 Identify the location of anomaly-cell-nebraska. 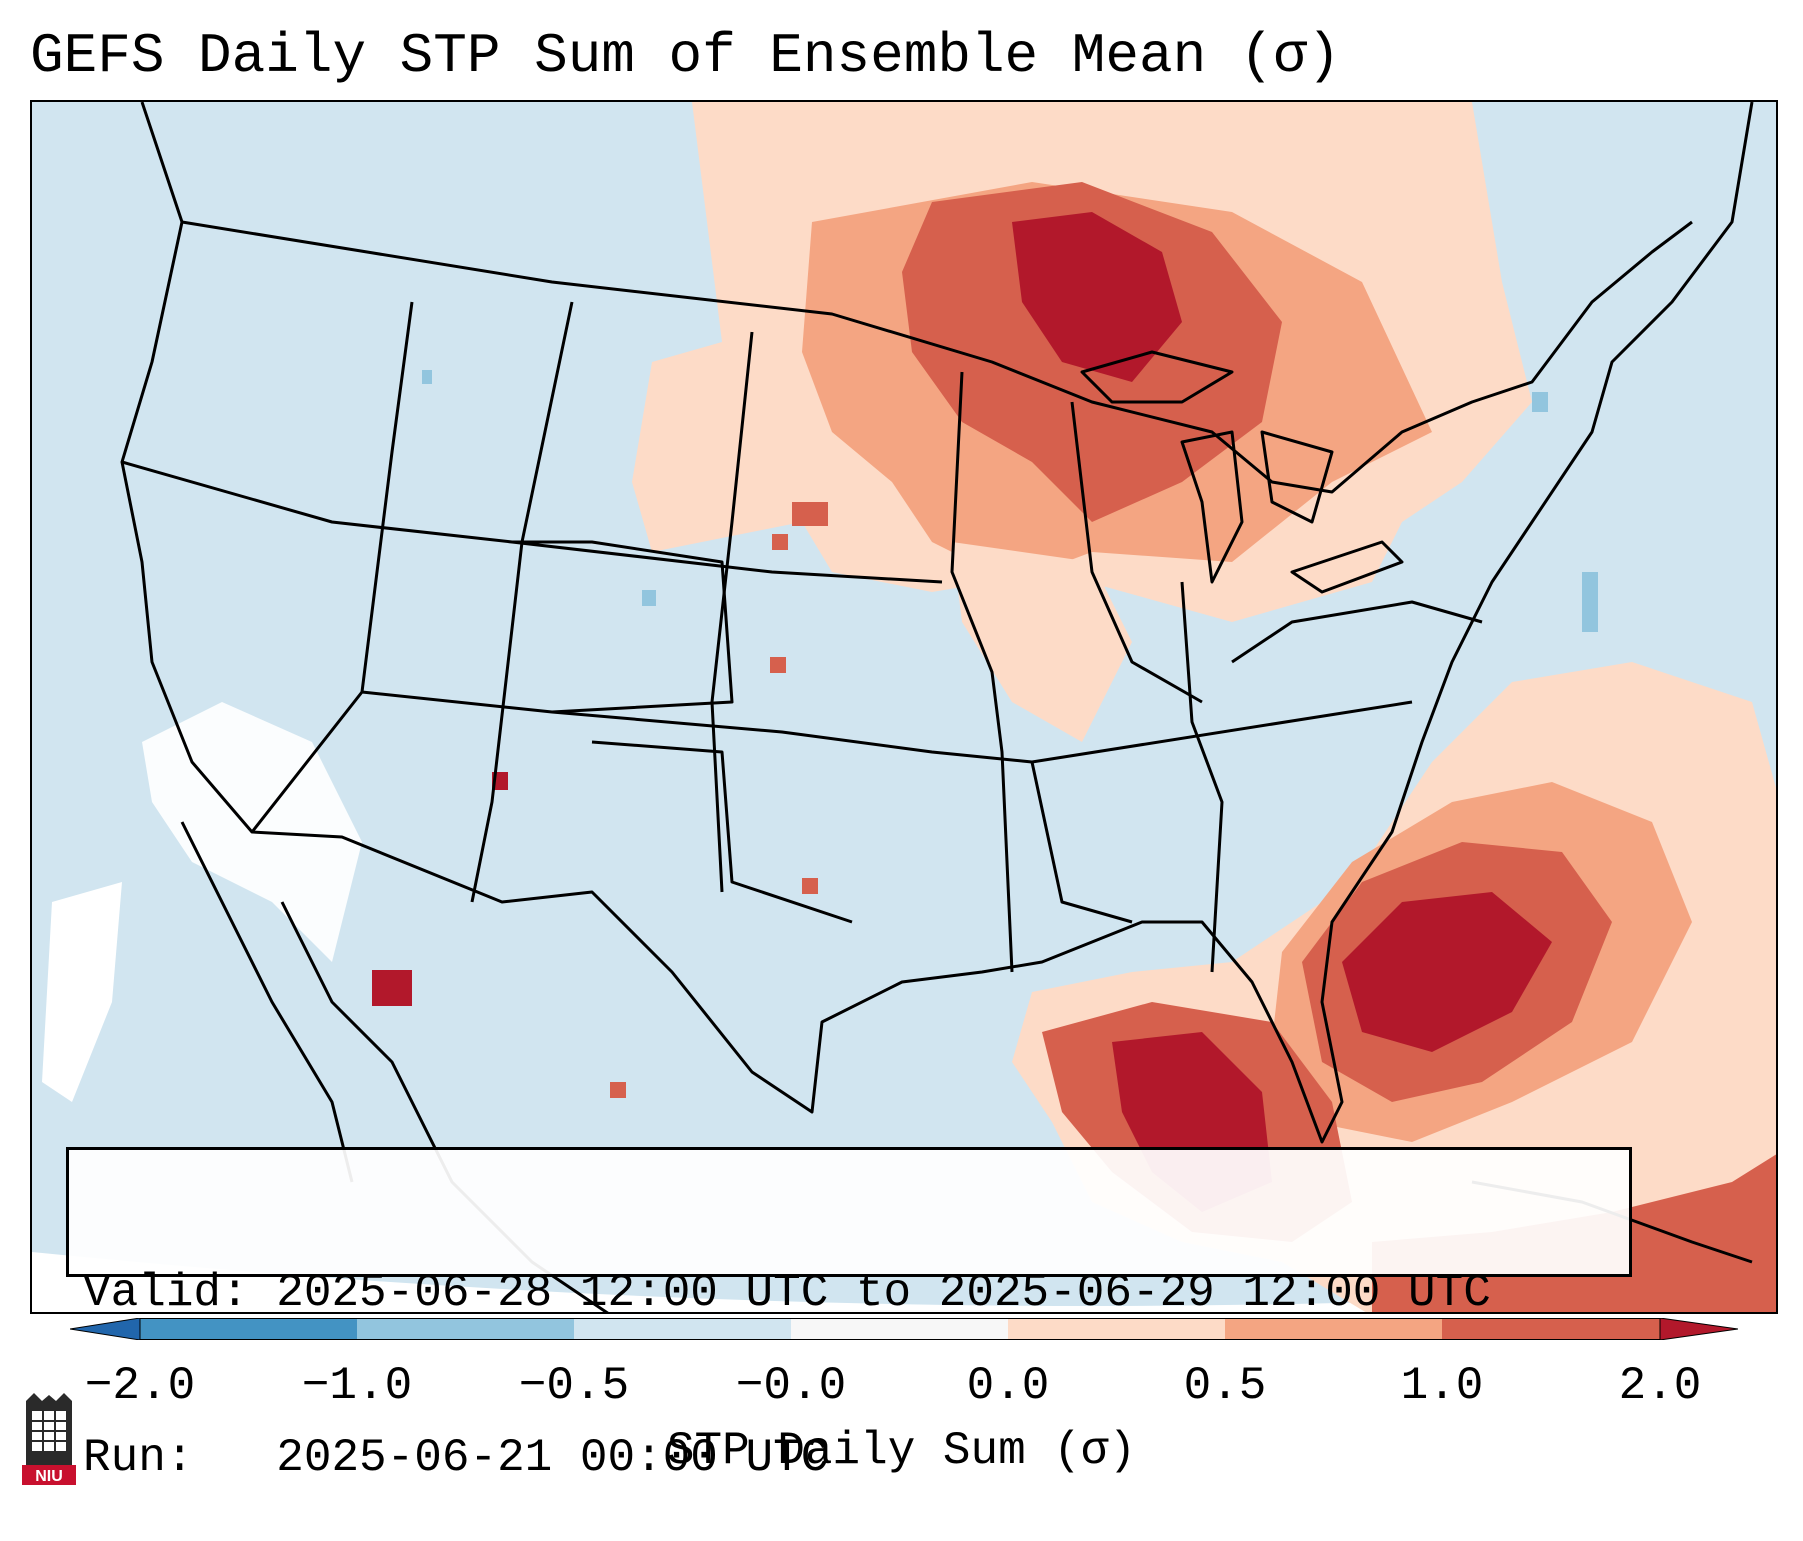
(780, 542).